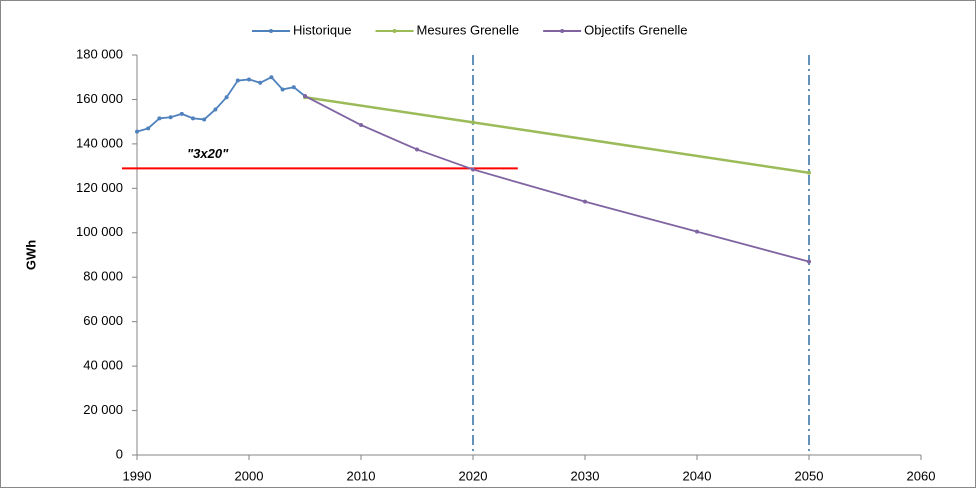  Describe the element at coordinates (99, 98) in the screenshot. I see `y-tick-label: 160 000` at that location.